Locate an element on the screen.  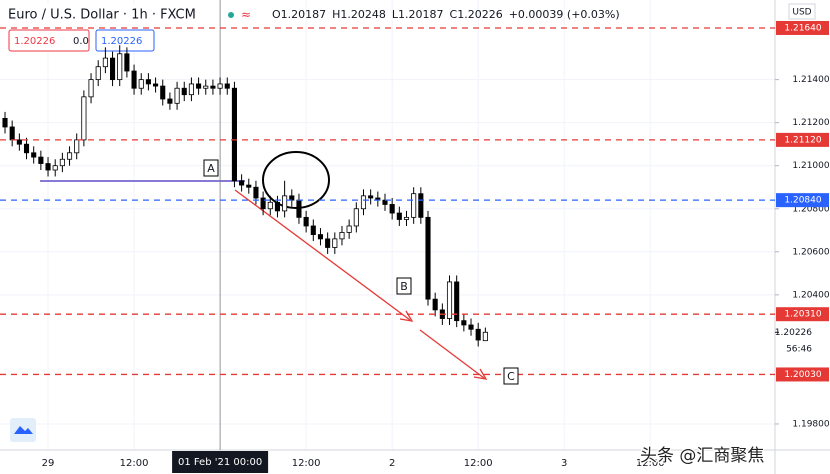
ohlc-value: H1.20248 is located at coordinates (359, 14).